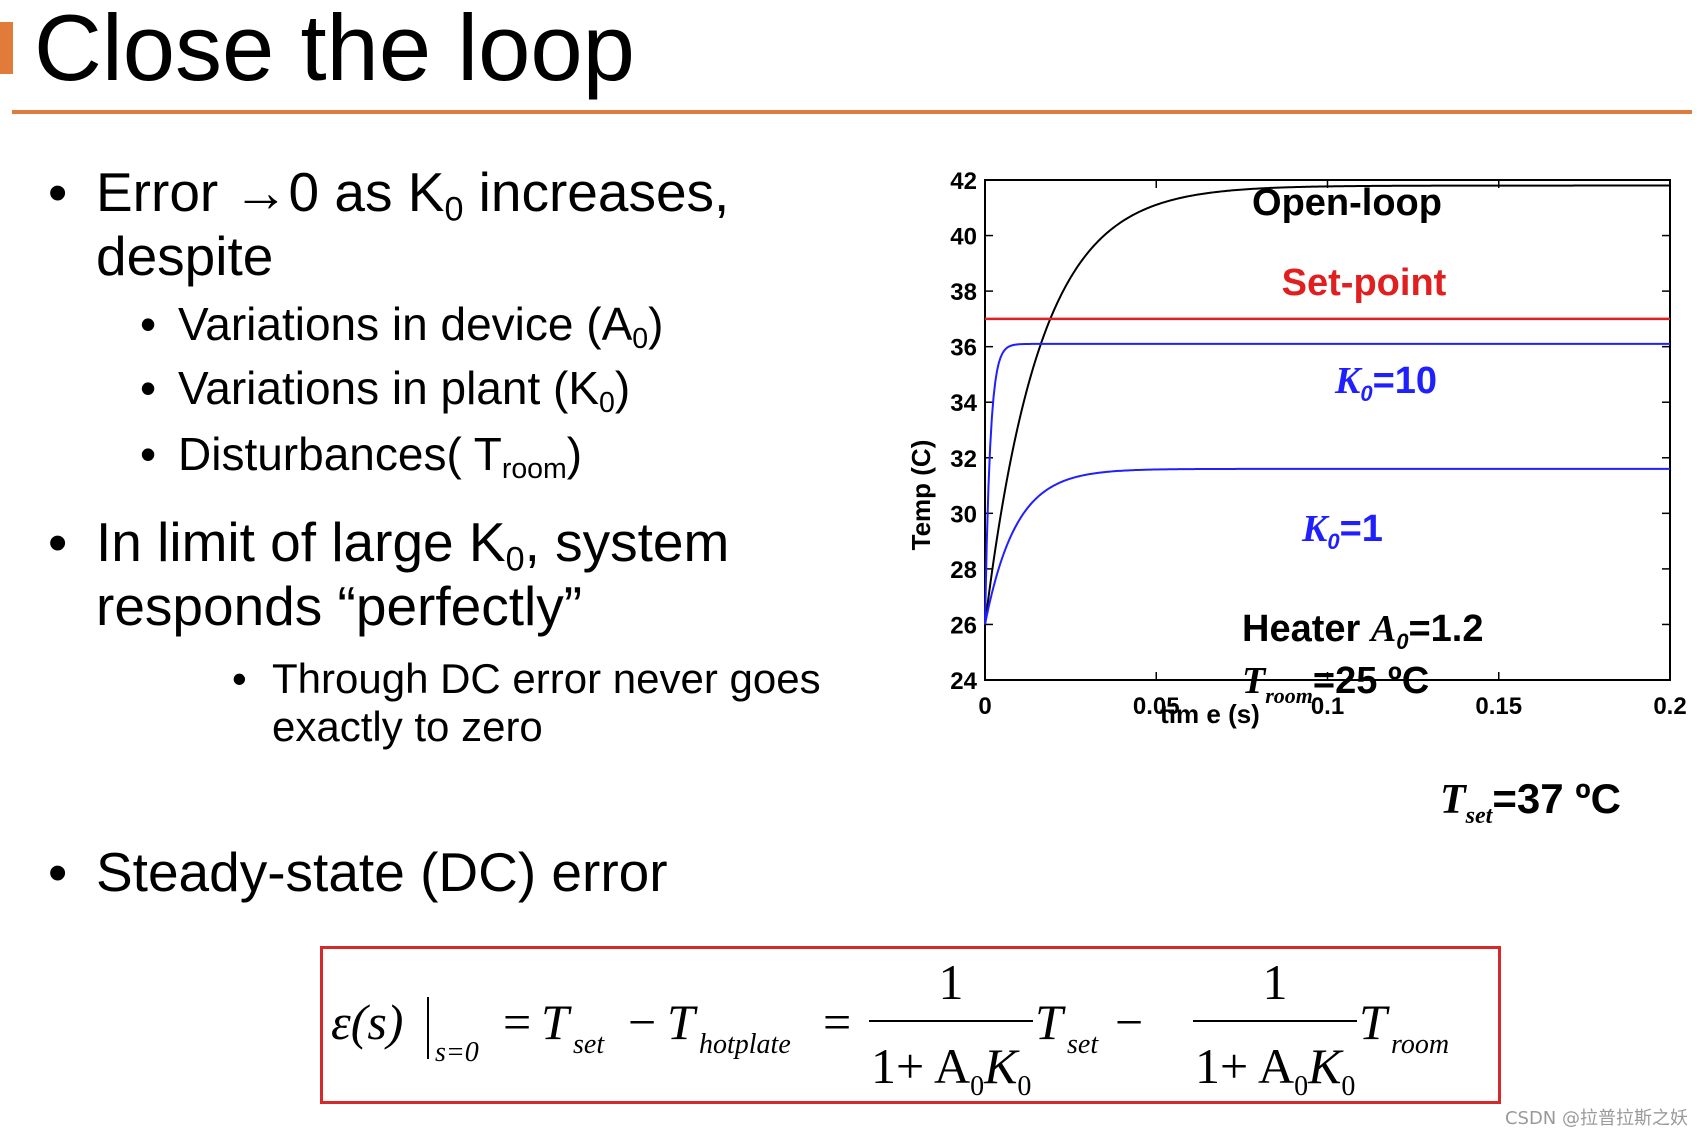 The image size is (1702, 1140). I want to click on bullet-error: • Error →0 as K0 increases,, so click(388, 193).